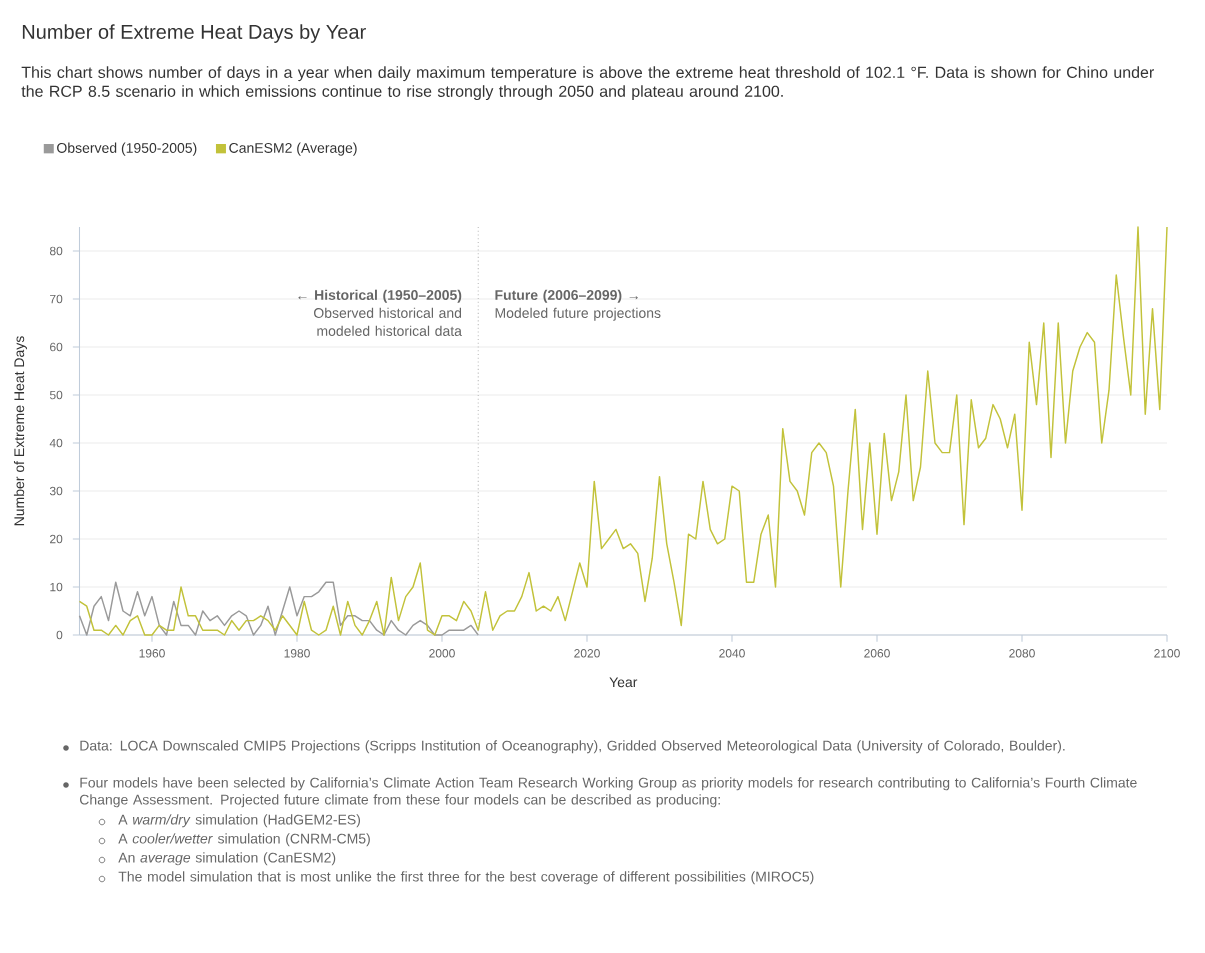  Describe the element at coordinates (297, 653) in the screenshot. I see `x-tick-label: 1980` at that location.